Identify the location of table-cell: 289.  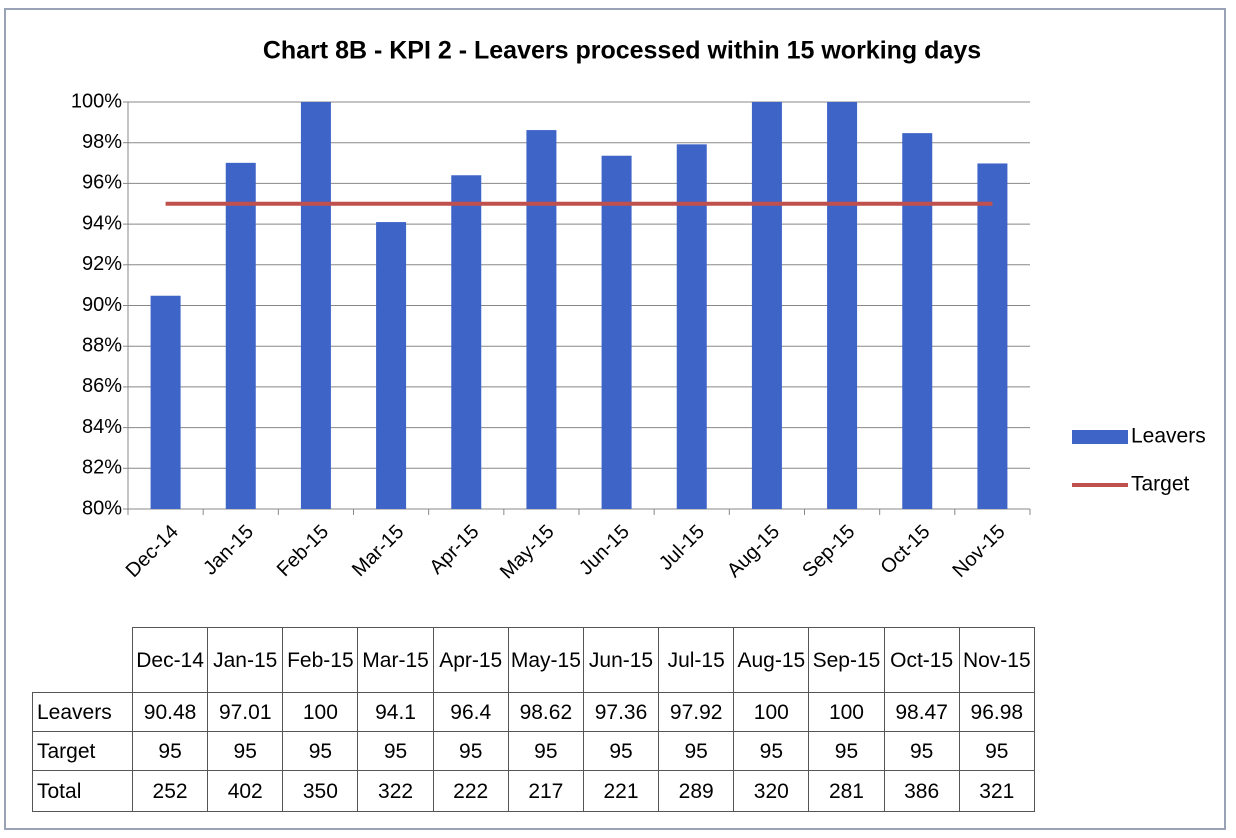
(696, 791).